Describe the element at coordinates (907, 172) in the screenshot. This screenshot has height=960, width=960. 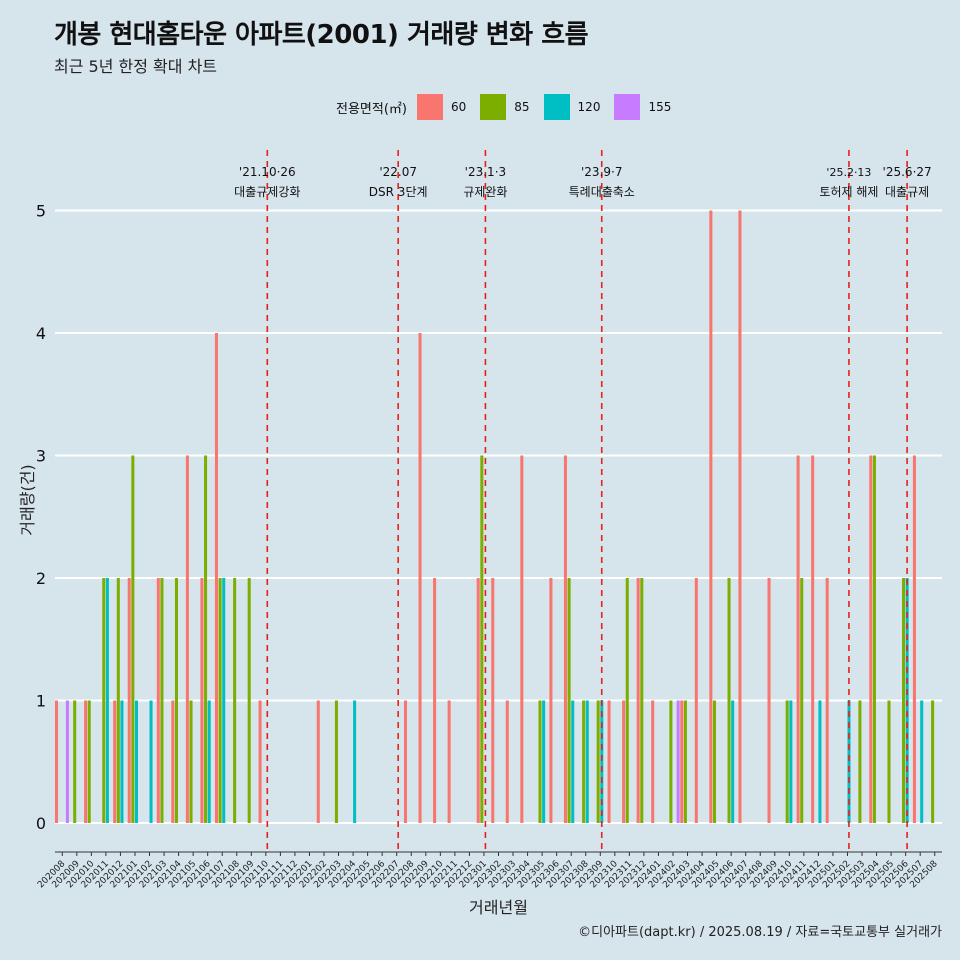
I see `event-date-label: '25.6·27` at that location.